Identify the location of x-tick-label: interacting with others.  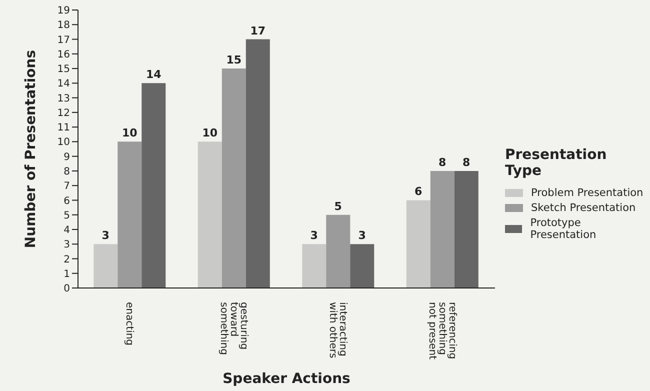
(337, 330).